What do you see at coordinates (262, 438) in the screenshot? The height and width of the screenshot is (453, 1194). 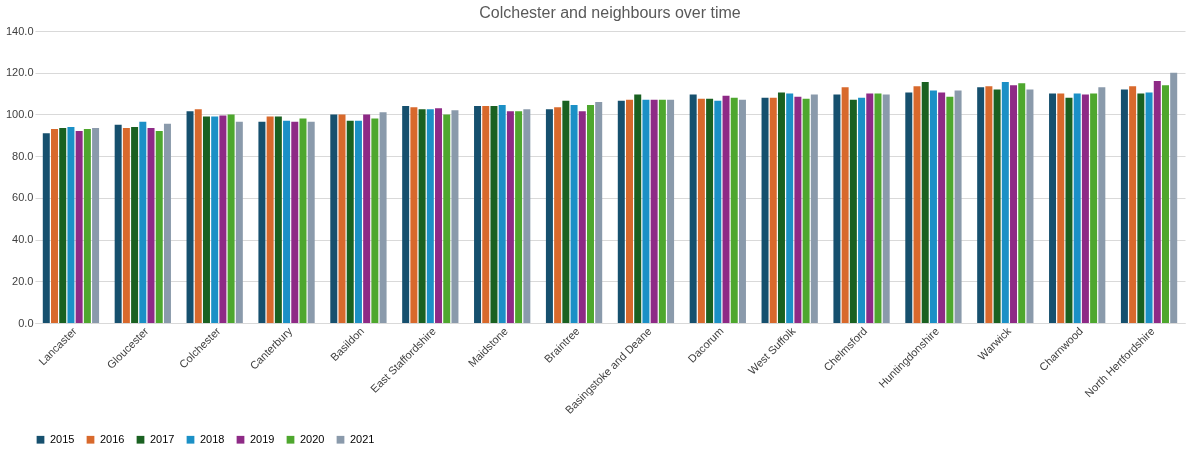 I see `legend-label: 2019` at bounding box center [262, 438].